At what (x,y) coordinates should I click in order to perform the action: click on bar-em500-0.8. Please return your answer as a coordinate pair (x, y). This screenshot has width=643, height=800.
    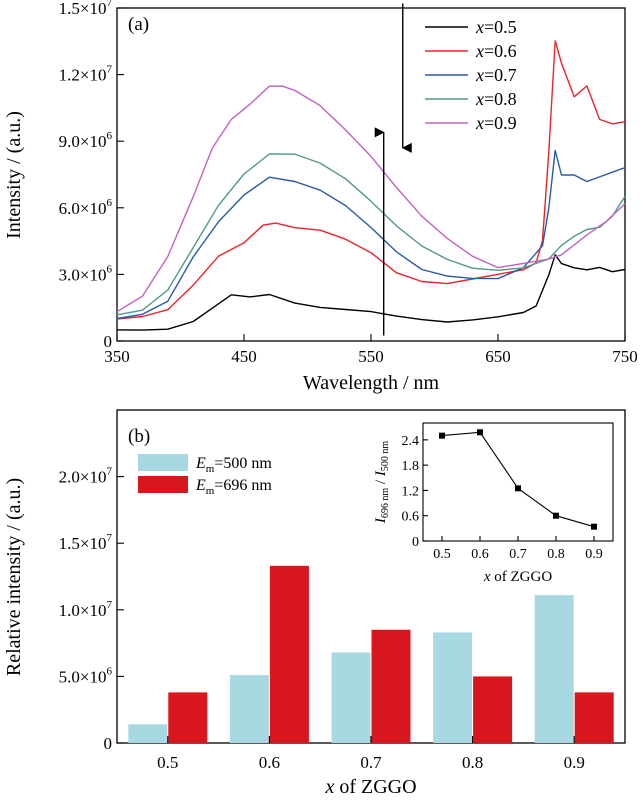
    Looking at the image, I should click on (453, 687).